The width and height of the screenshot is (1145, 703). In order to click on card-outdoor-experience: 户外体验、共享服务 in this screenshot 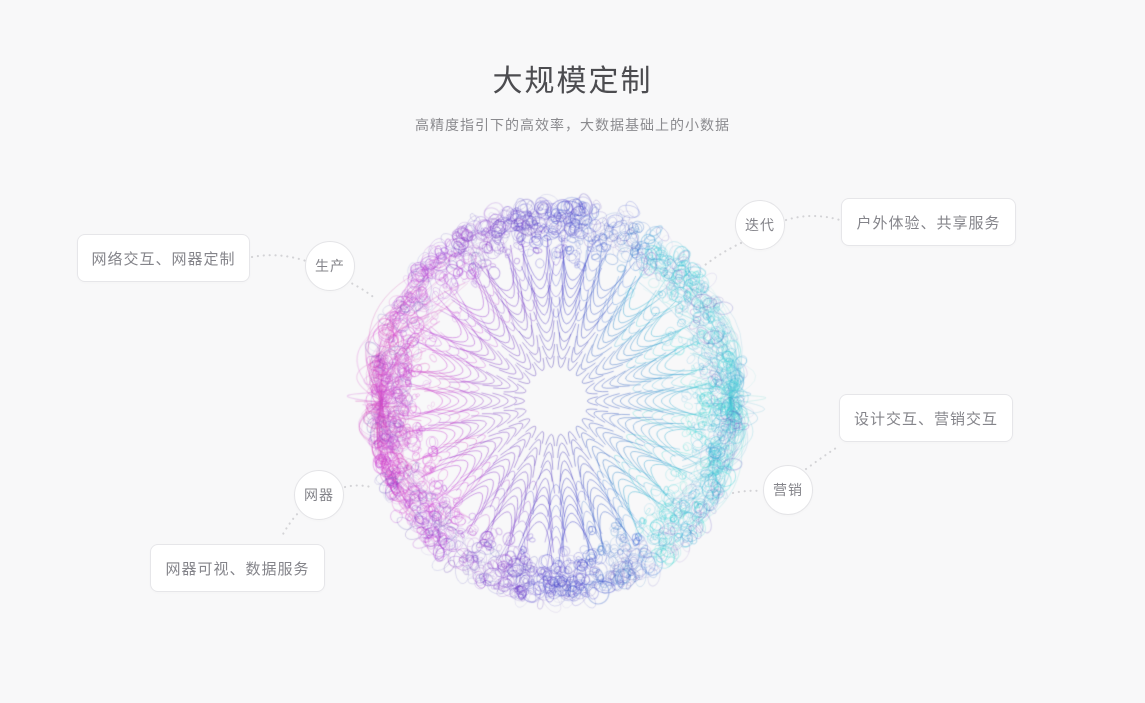, I will do `click(928, 222)`.